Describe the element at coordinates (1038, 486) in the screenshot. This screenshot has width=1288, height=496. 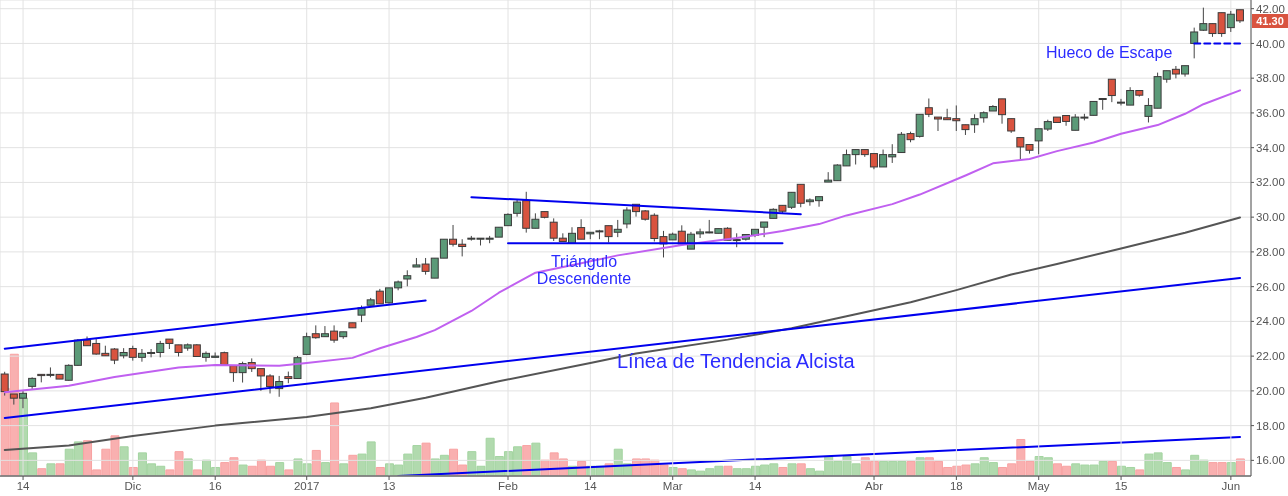
I see `x-tick-label: May` at that location.